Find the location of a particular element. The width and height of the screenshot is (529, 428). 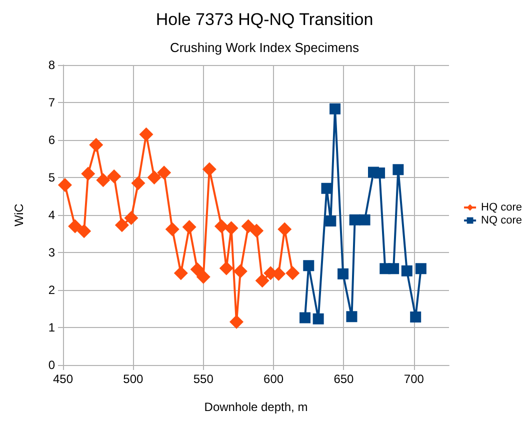

x-tick-label: 550 is located at coordinates (203, 379).